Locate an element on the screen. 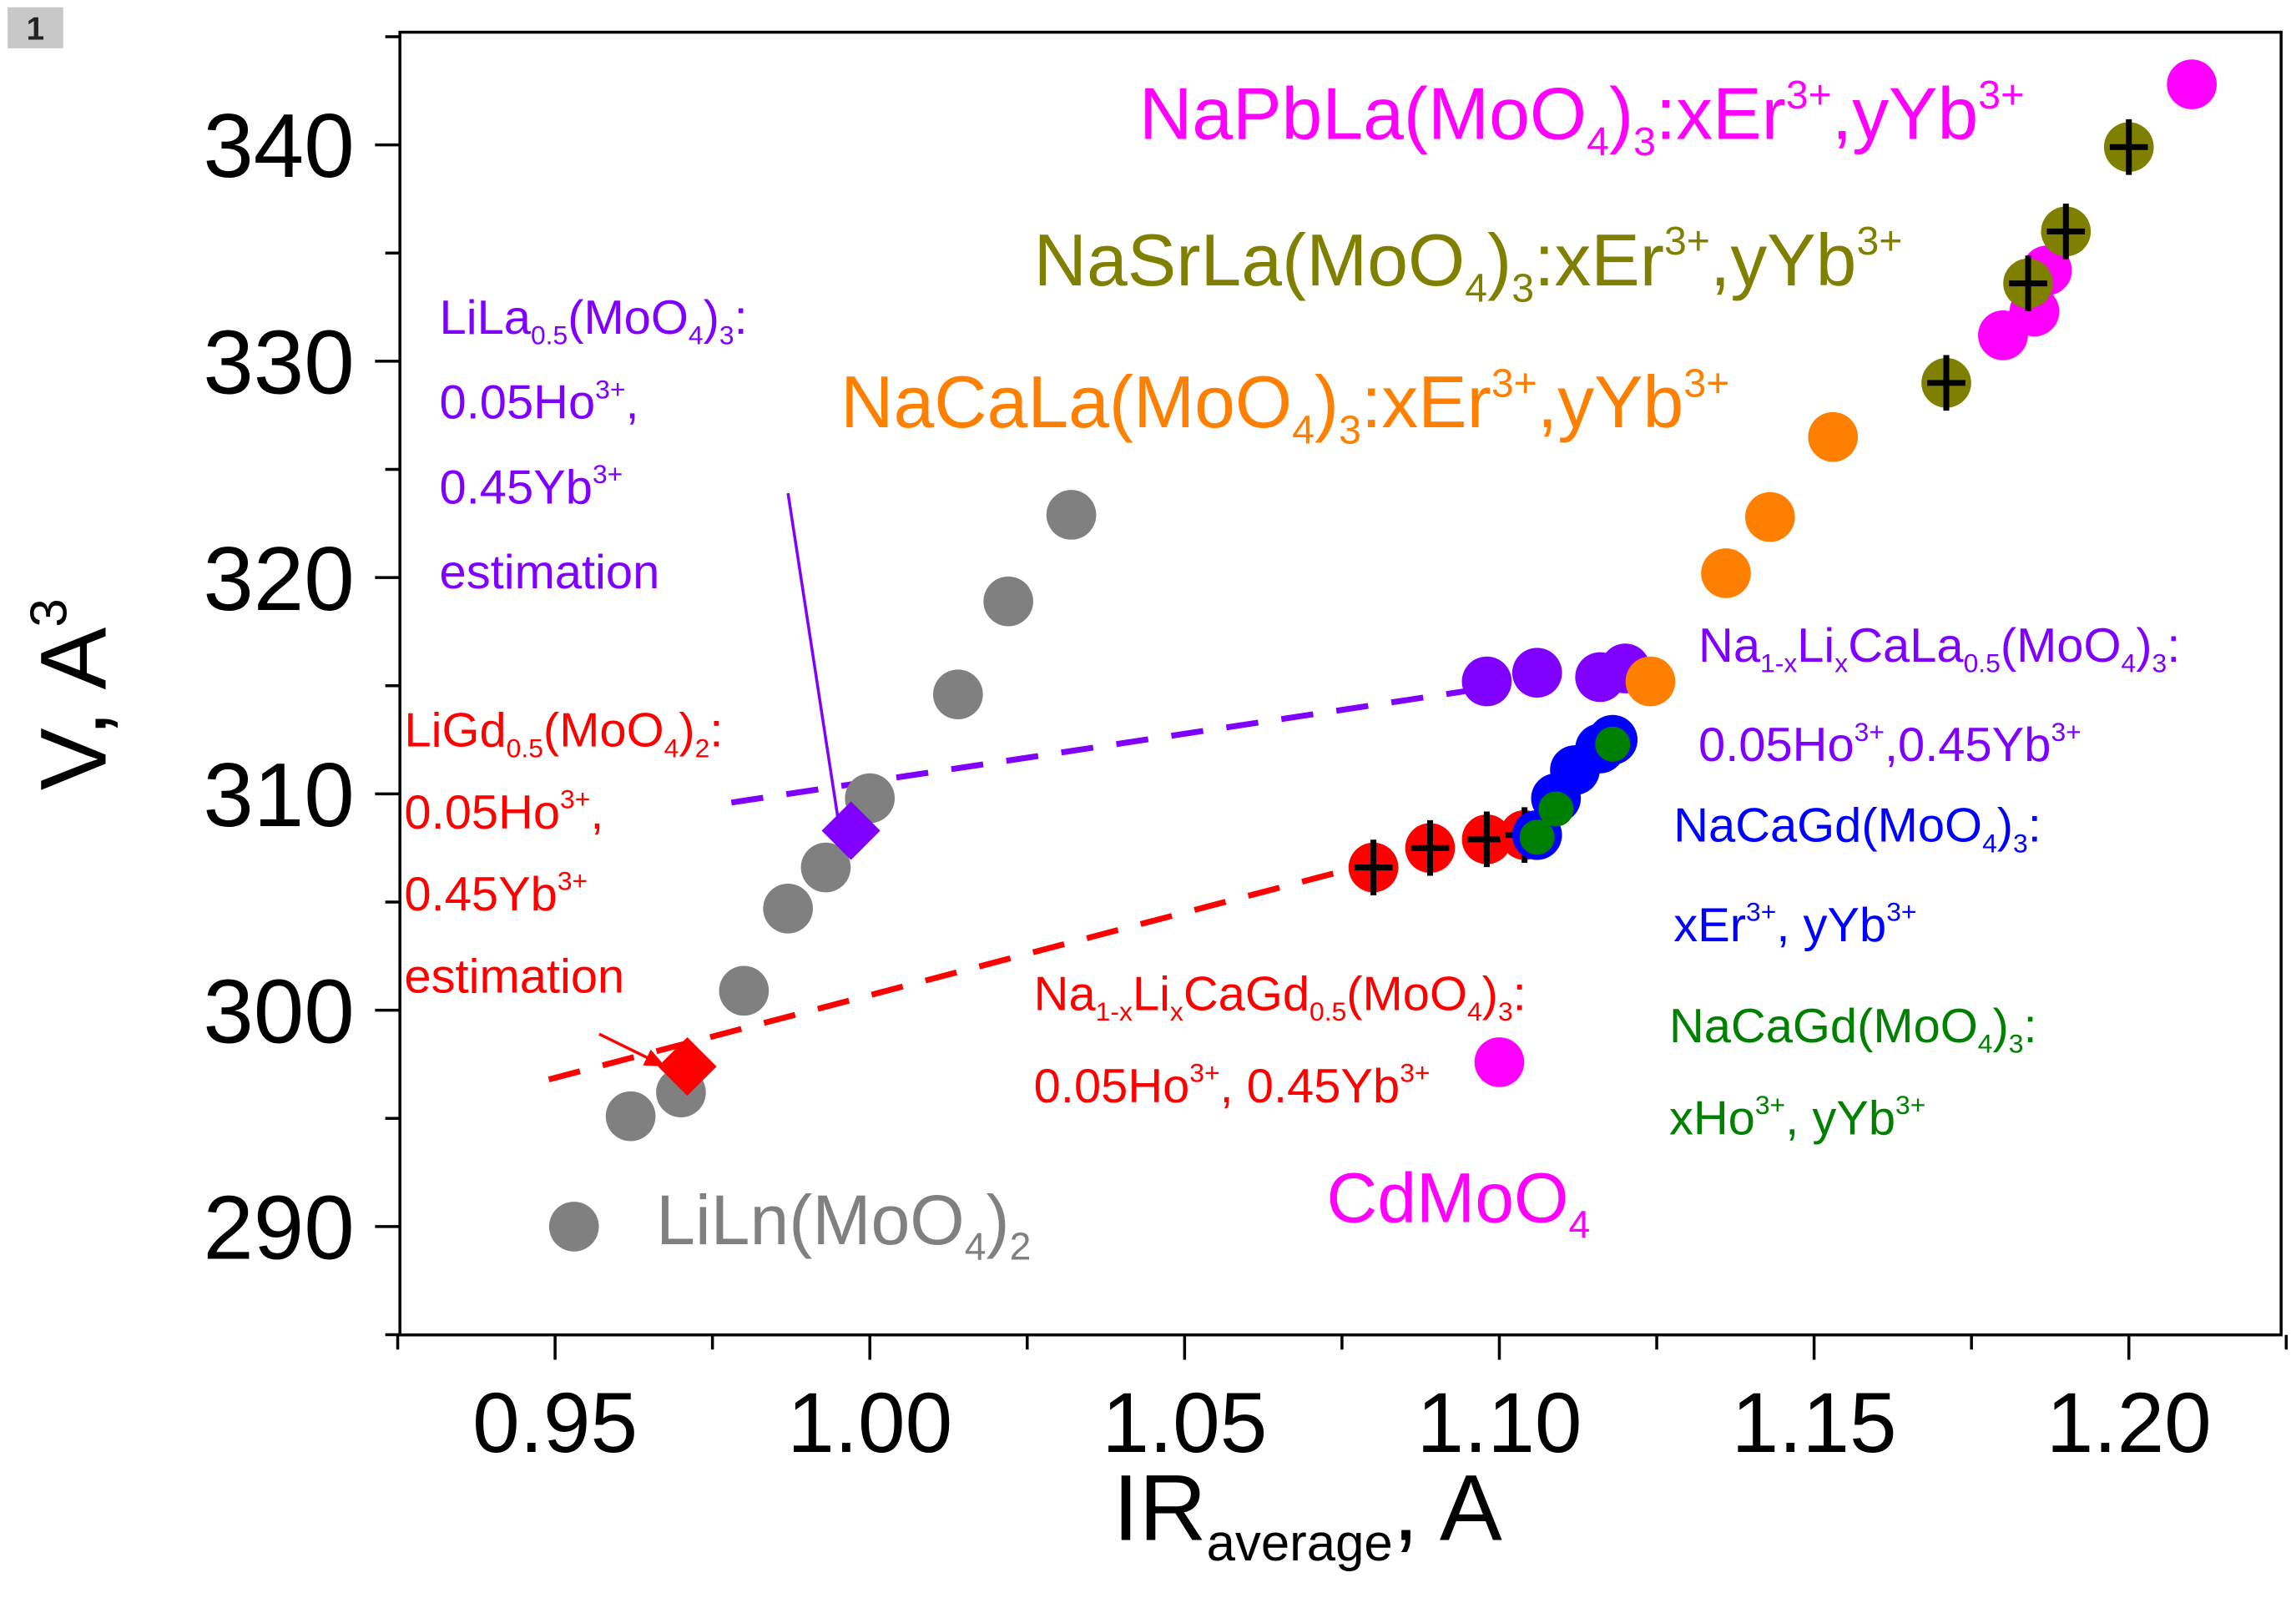 This screenshot has width=2296, height=1613. annotation-nalicala-segment: 3 is located at coordinates (2159, 663).